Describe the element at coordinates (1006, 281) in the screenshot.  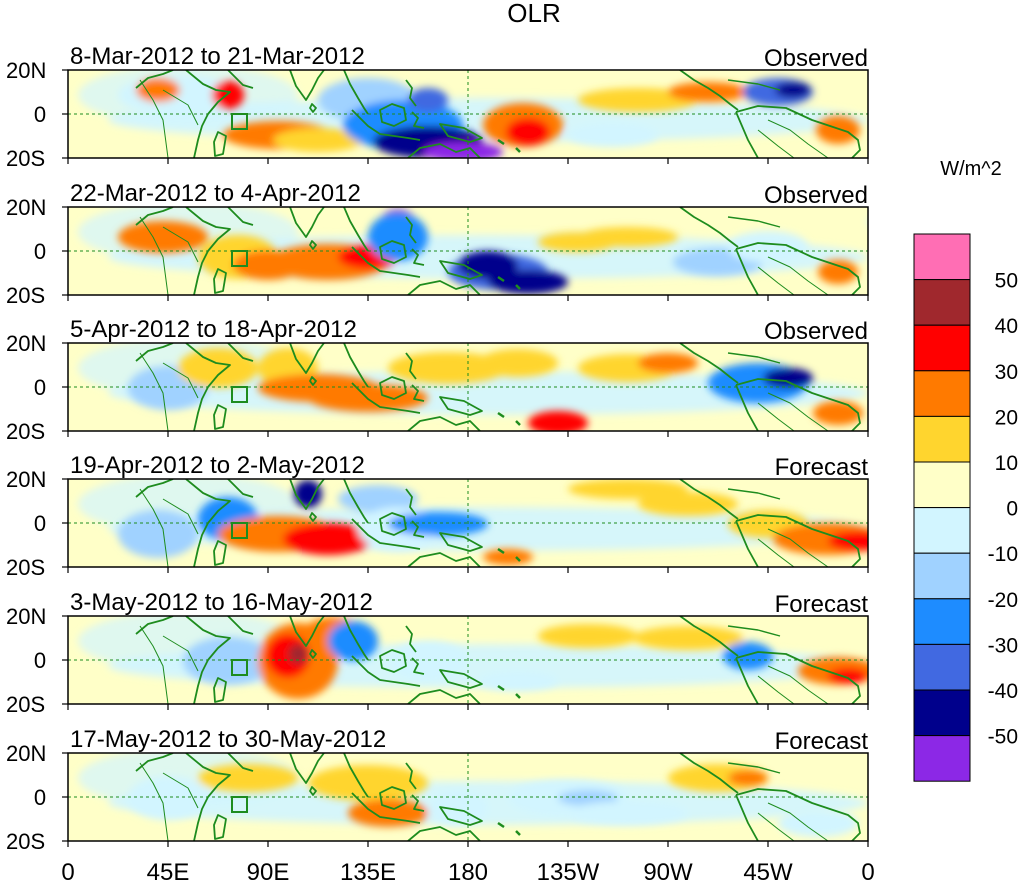
I see `colorbar-label: 50` at that location.